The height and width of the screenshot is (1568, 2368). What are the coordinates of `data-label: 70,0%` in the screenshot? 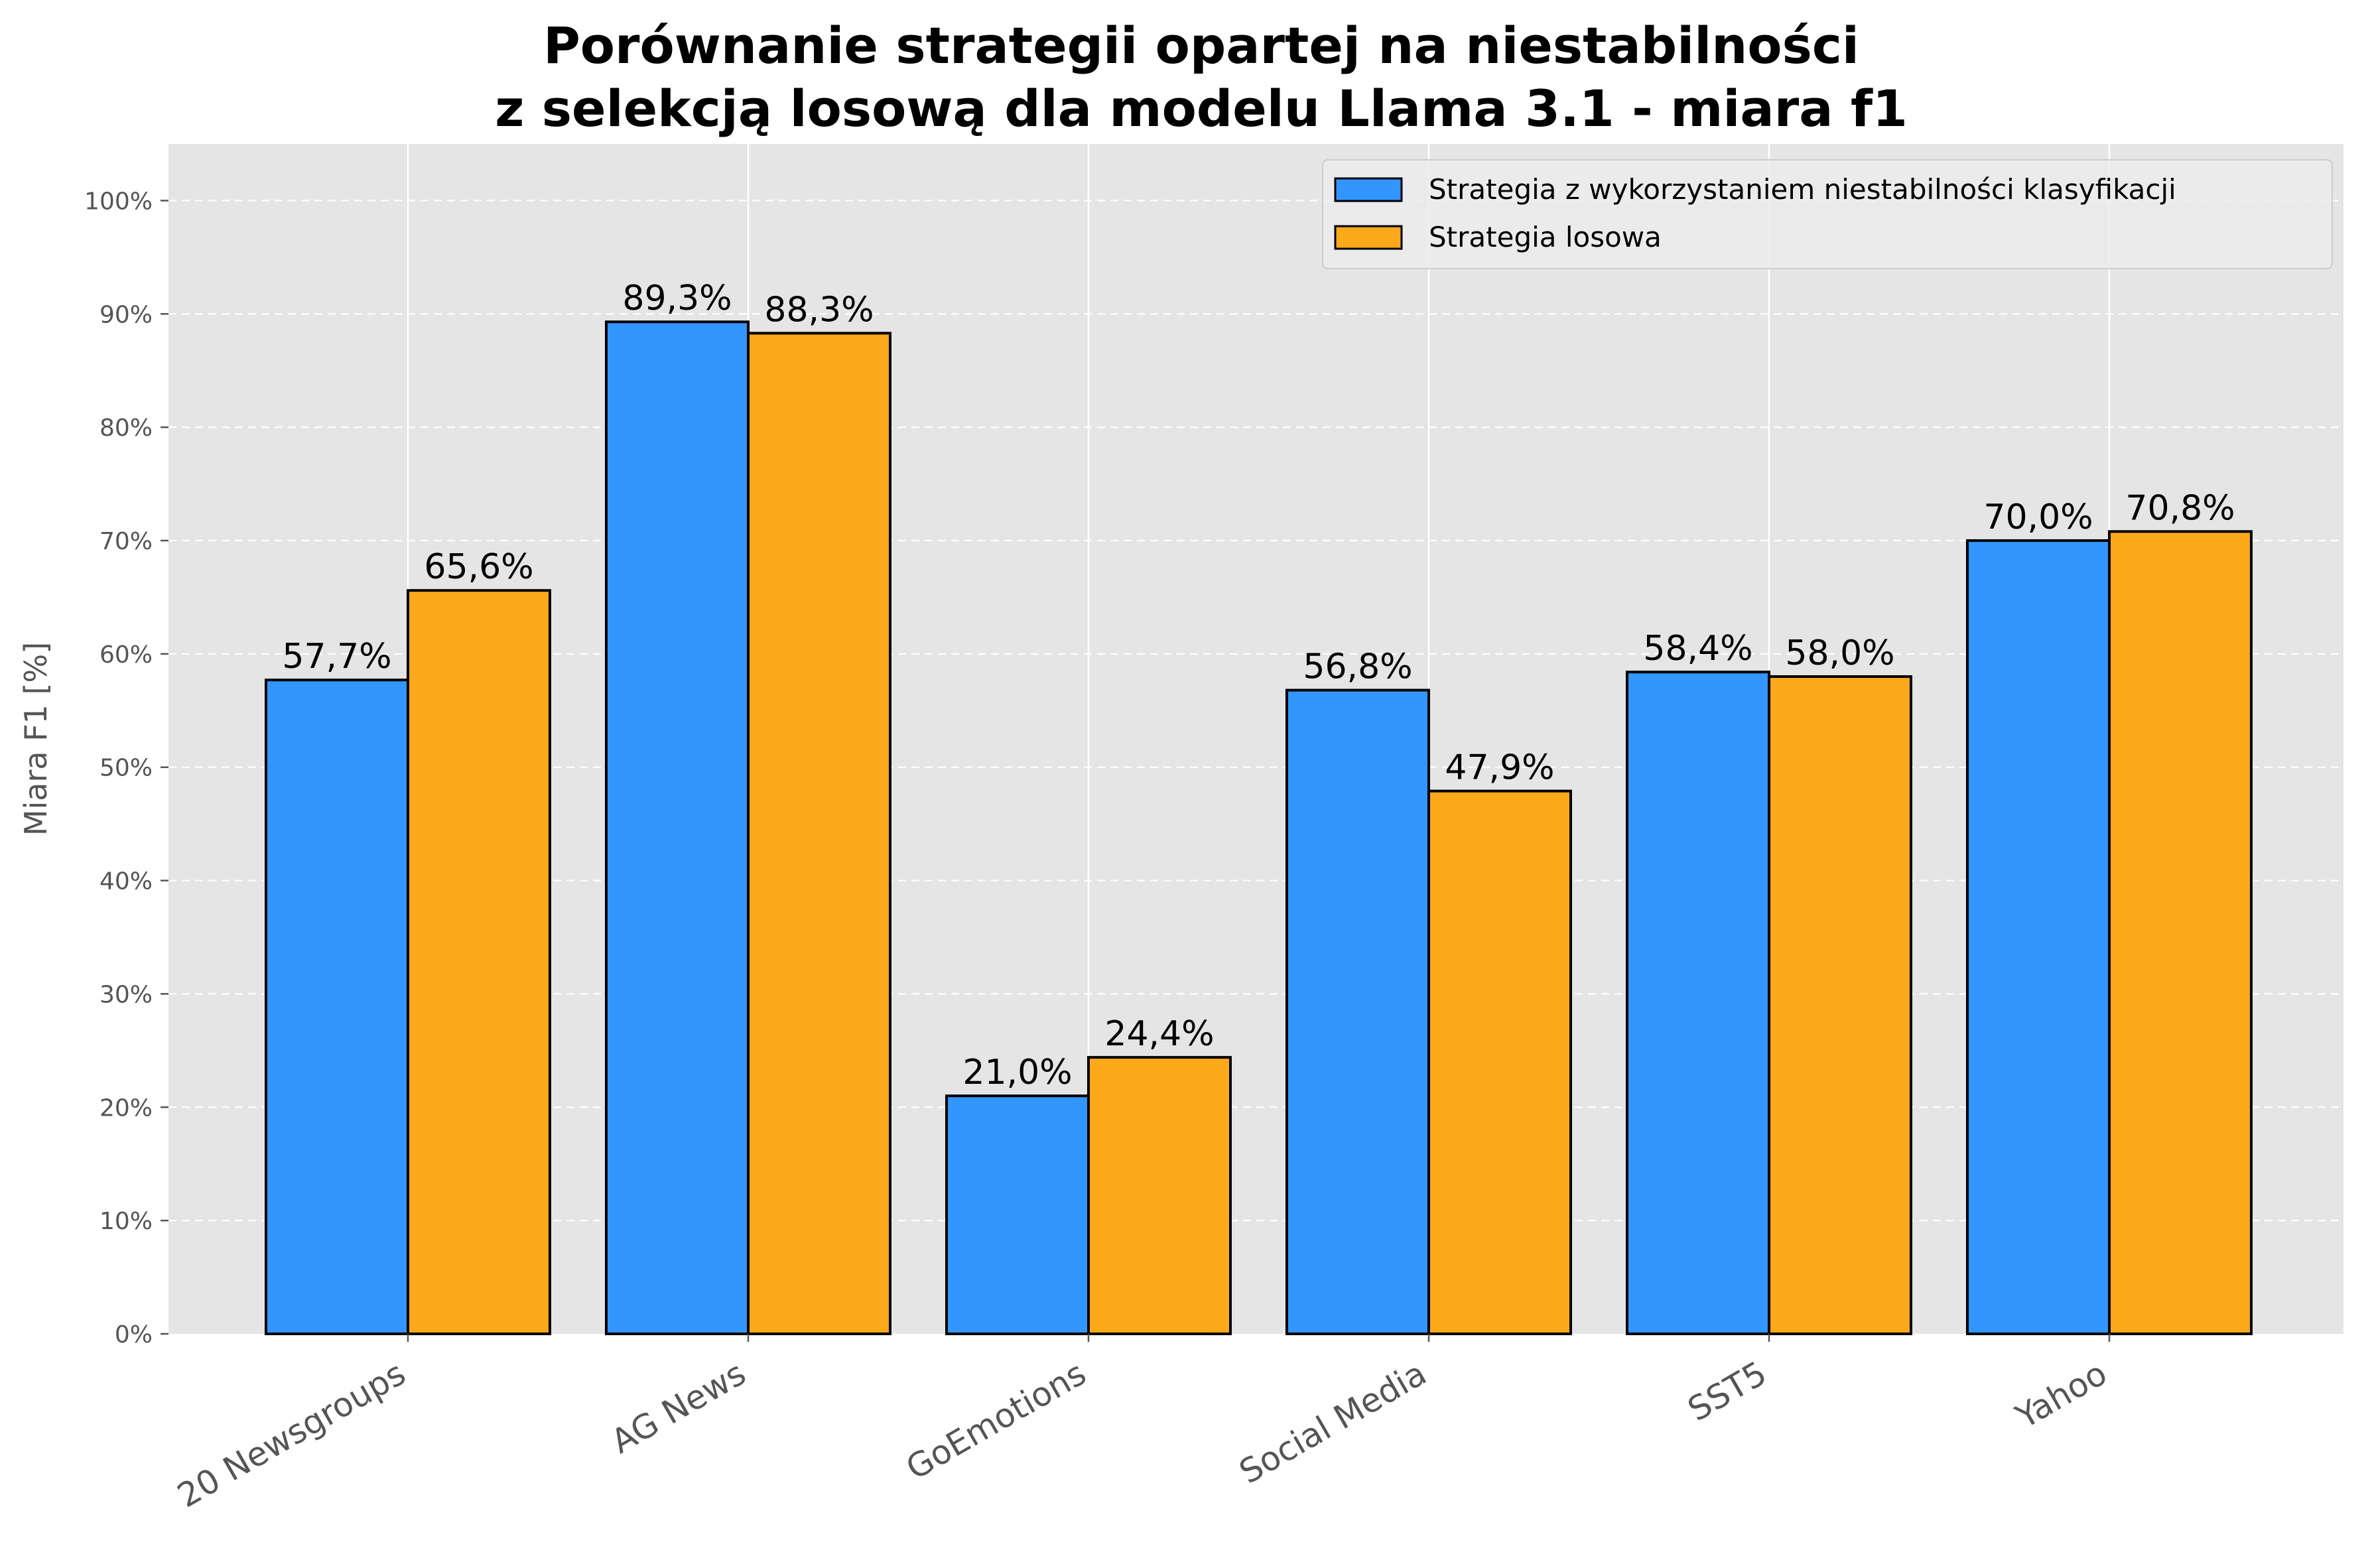 It's located at (2038, 517).